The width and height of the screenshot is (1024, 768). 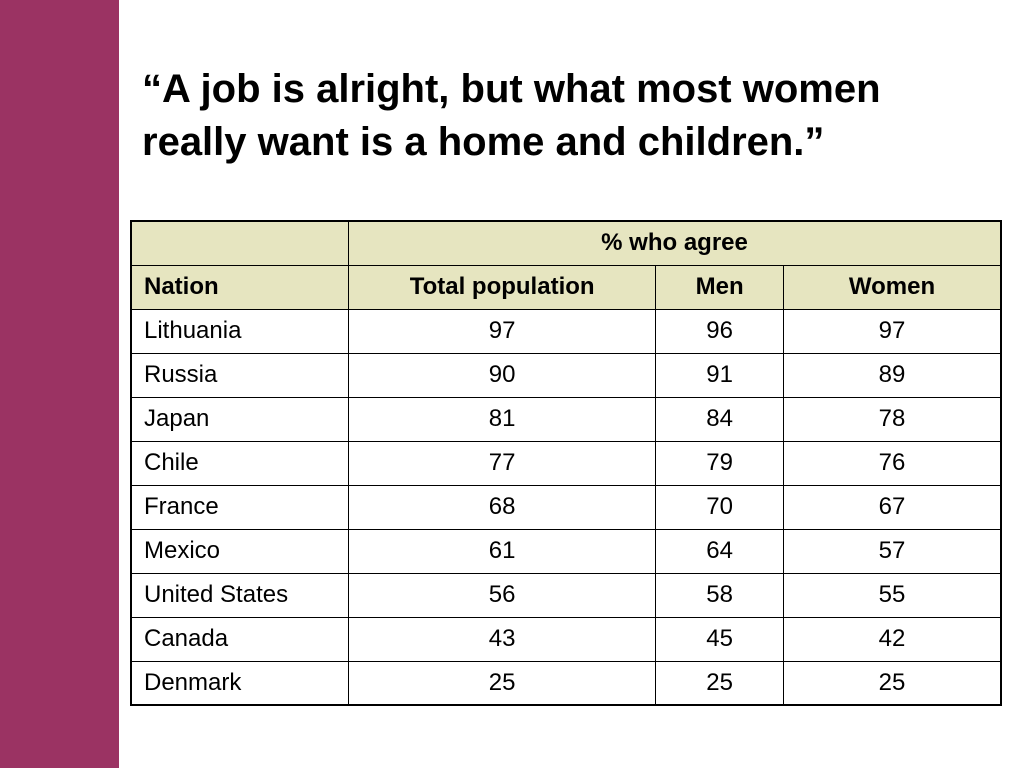 What do you see at coordinates (240, 375) in the screenshot?
I see `nation-cell: Russia` at bounding box center [240, 375].